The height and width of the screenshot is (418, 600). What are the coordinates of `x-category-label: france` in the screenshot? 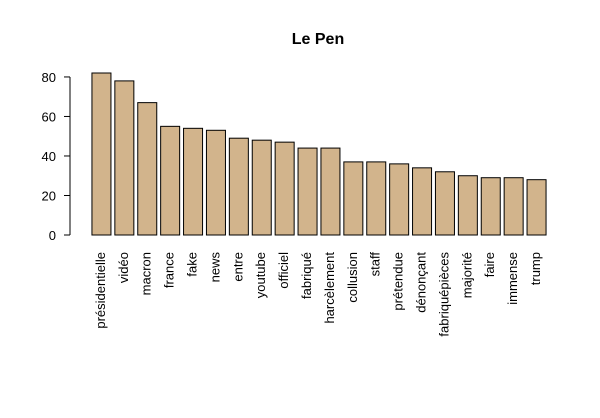 It's located at (169, 270).